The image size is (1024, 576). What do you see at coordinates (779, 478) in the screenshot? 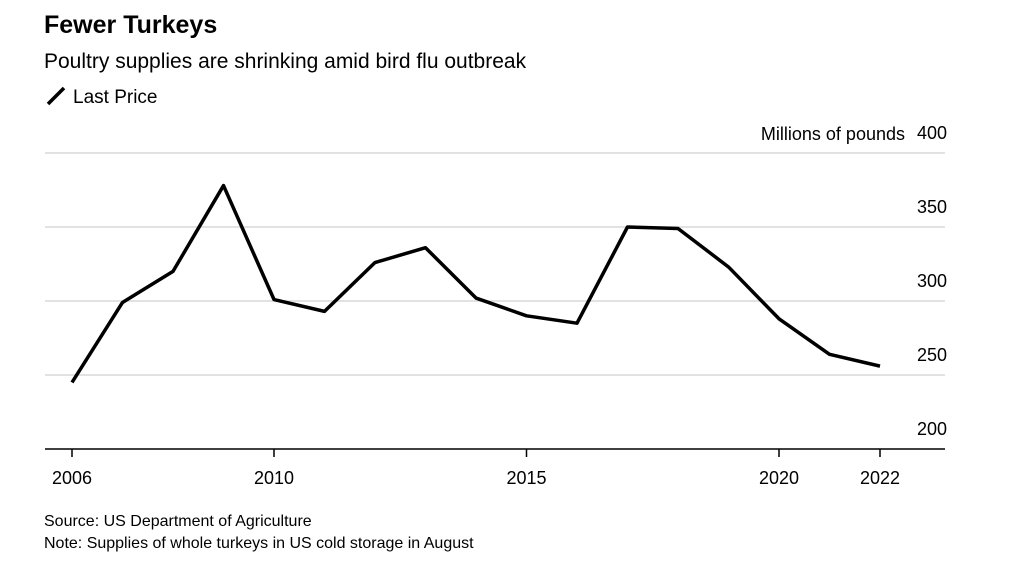
I see `x-tick-label: 2020` at bounding box center [779, 478].